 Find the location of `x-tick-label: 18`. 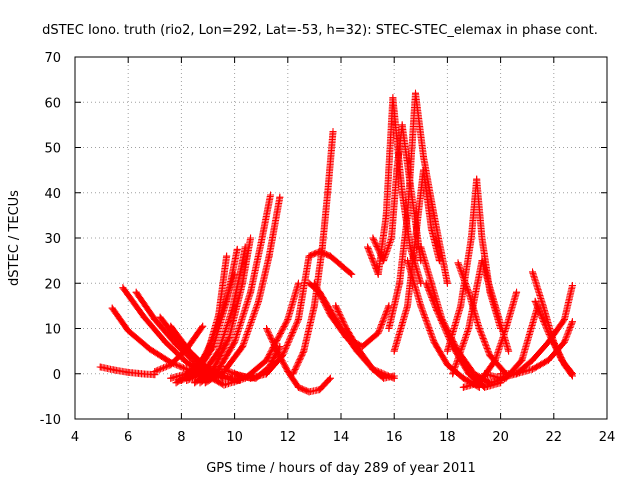

x-tick-label: 18 is located at coordinates (447, 437).